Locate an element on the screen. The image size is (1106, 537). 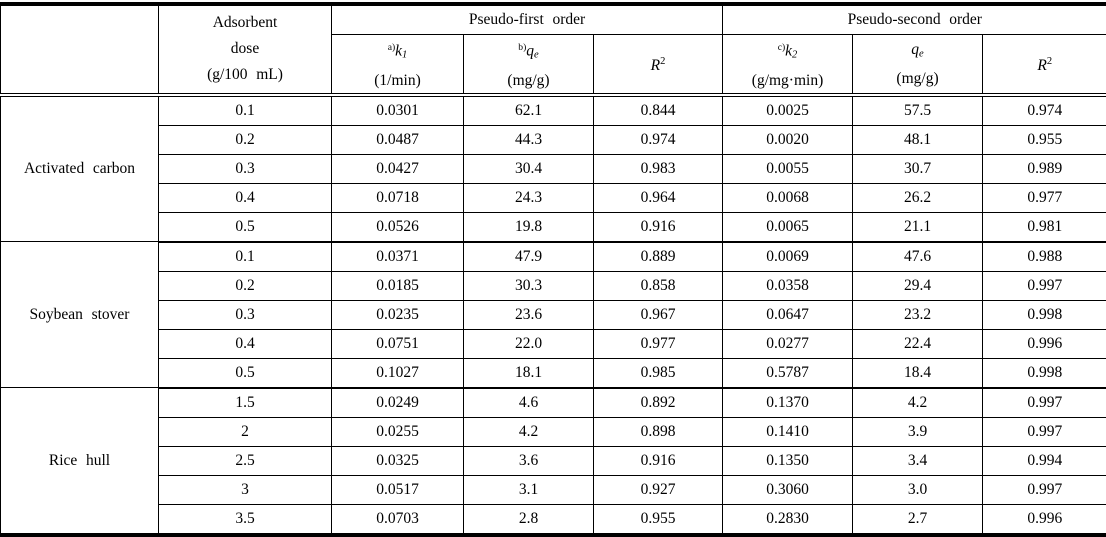
qe-first-cell: 62.1 is located at coordinates (529, 110).